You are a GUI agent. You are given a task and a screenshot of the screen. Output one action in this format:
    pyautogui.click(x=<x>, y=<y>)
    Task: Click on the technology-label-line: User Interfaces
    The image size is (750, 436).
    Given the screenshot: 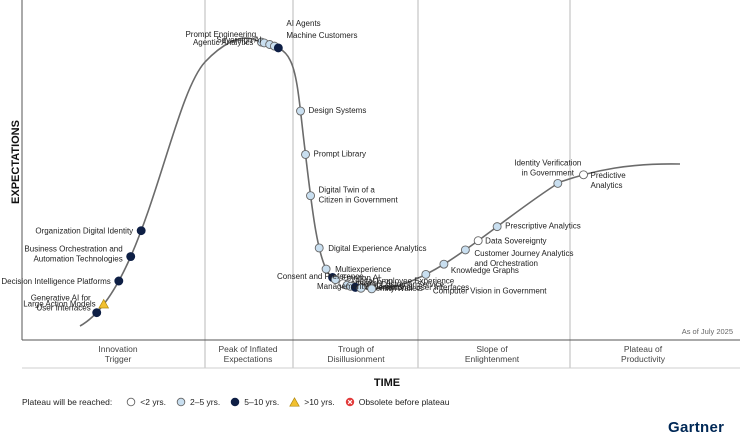 What is the action you would take?
    pyautogui.click(x=63, y=308)
    